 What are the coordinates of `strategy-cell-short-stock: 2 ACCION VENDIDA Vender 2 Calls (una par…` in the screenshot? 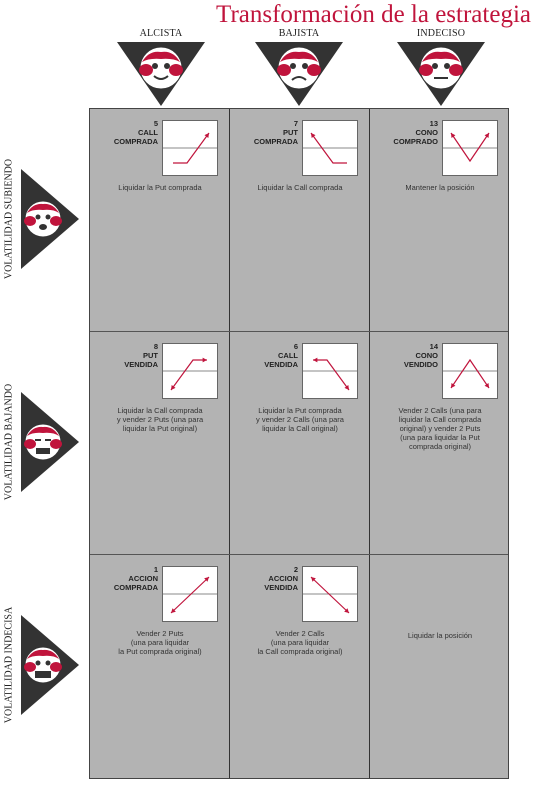 It's located at (300, 666).